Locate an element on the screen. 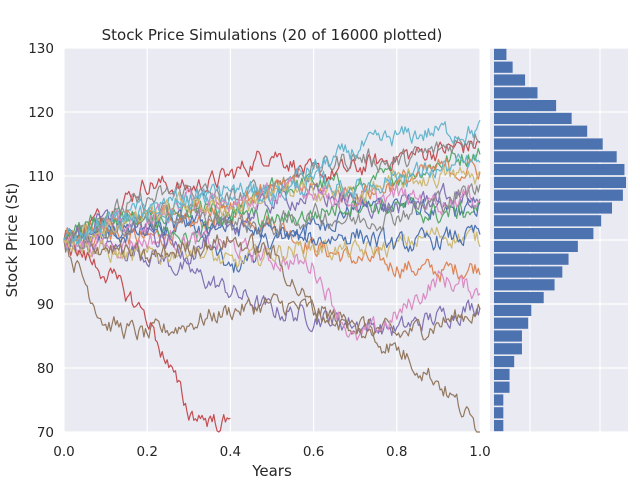 The width and height of the screenshot is (640, 480). x-tick-label: 0.4 is located at coordinates (230, 452).